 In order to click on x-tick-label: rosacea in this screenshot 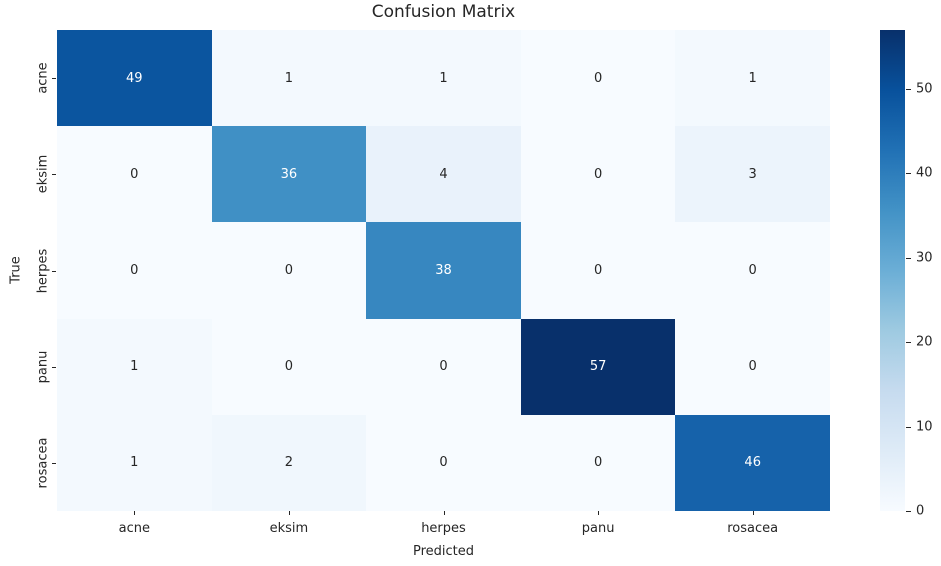, I will do `click(753, 528)`.